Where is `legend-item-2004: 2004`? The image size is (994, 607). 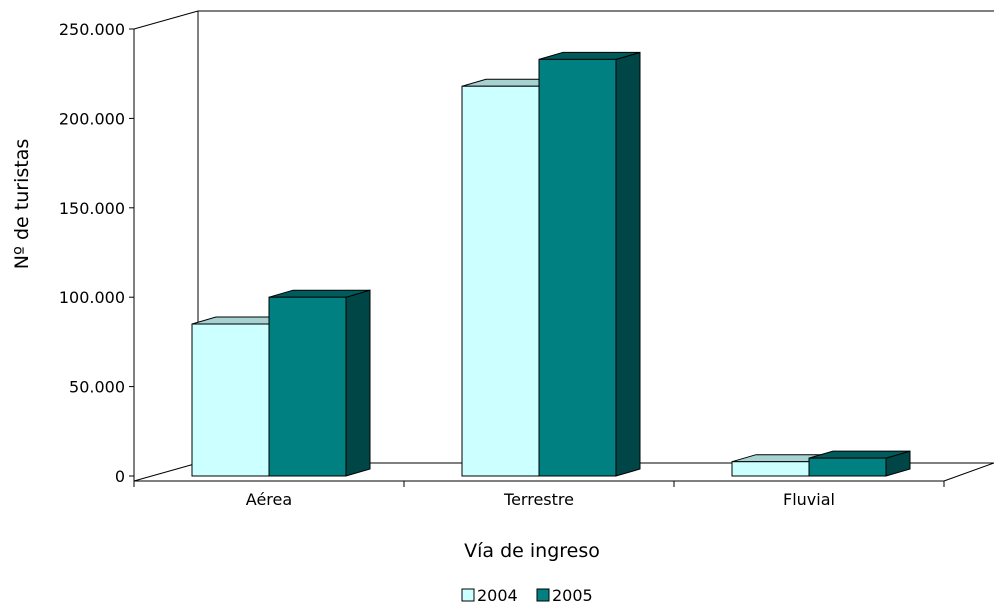 legend-item-2004: 2004 is located at coordinates (489, 595).